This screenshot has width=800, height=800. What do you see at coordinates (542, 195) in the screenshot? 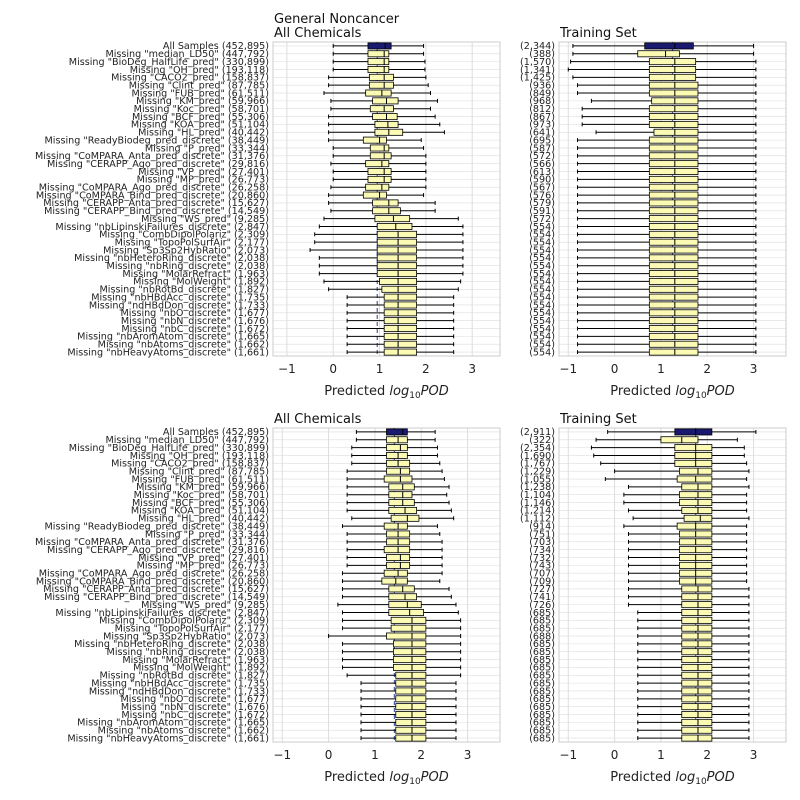
I see `category-label: (576)` at bounding box center [542, 195].